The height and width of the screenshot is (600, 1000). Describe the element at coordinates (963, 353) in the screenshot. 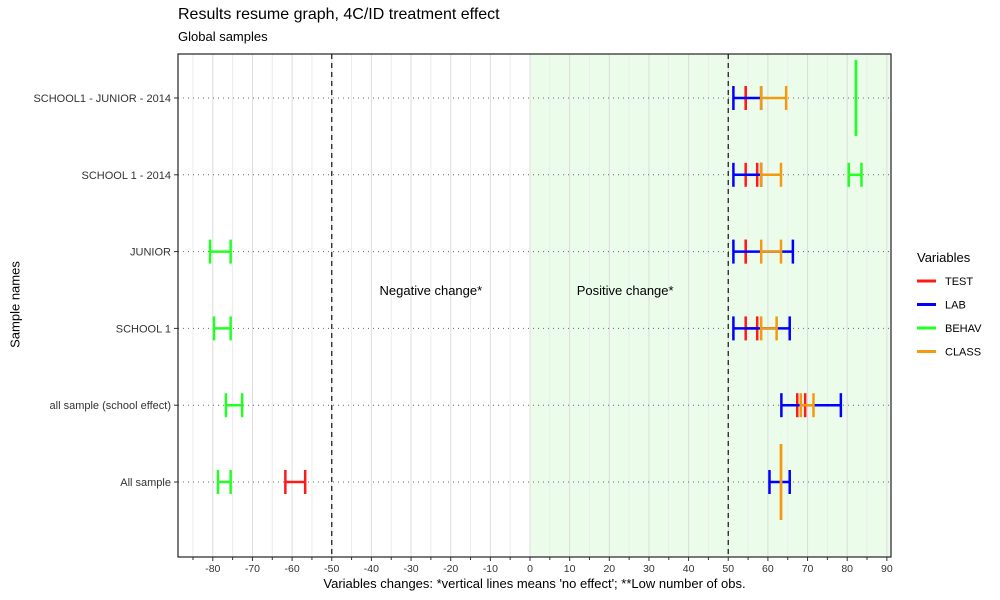

I see `legend-label: CLASS` at that location.